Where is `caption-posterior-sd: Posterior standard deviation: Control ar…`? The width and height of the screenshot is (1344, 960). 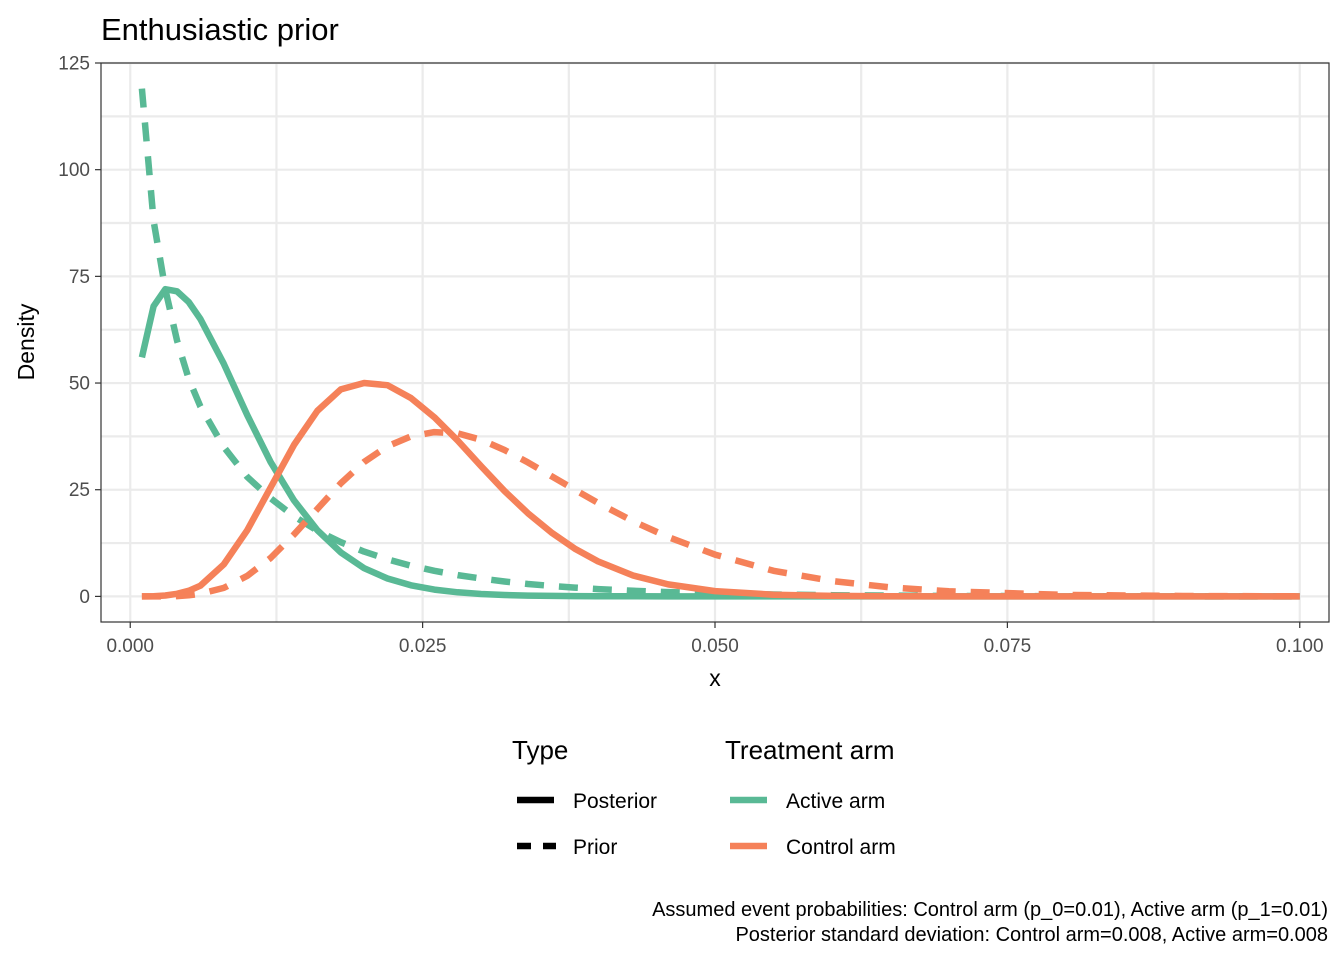
caption-posterior-sd: Posterior standard deviation: Control ar… is located at coordinates (1031, 935).